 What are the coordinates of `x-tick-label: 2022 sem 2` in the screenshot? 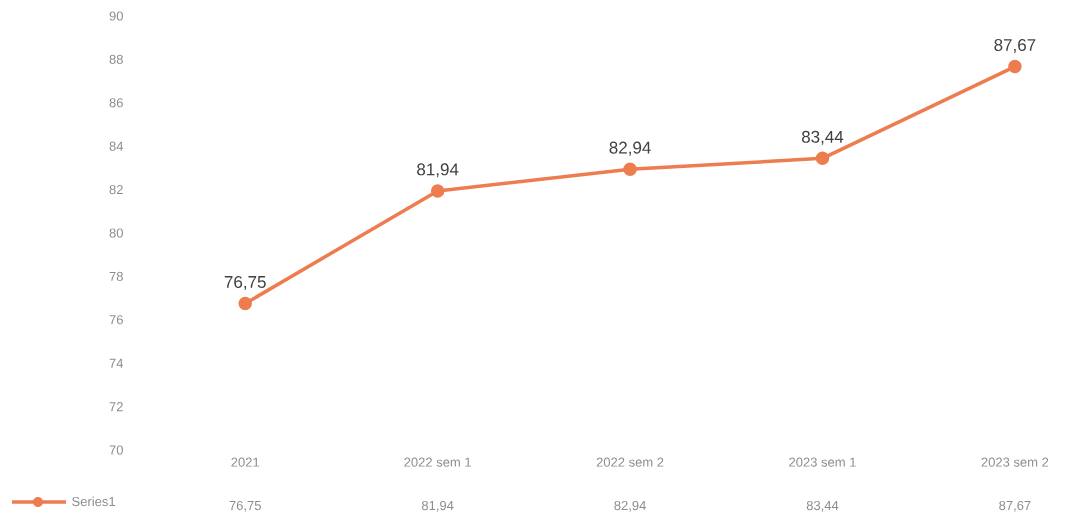 It's located at (630, 462).